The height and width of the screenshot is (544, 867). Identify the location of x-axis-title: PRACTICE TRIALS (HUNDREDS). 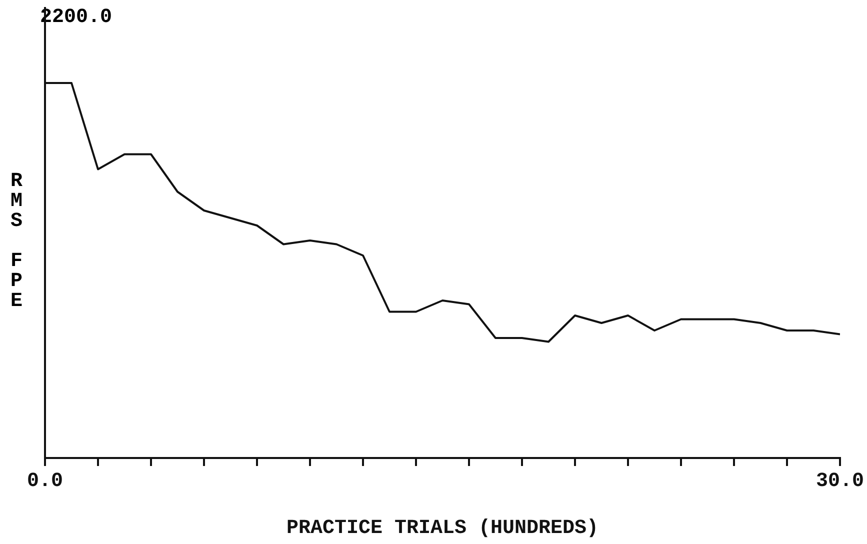
(442, 528).